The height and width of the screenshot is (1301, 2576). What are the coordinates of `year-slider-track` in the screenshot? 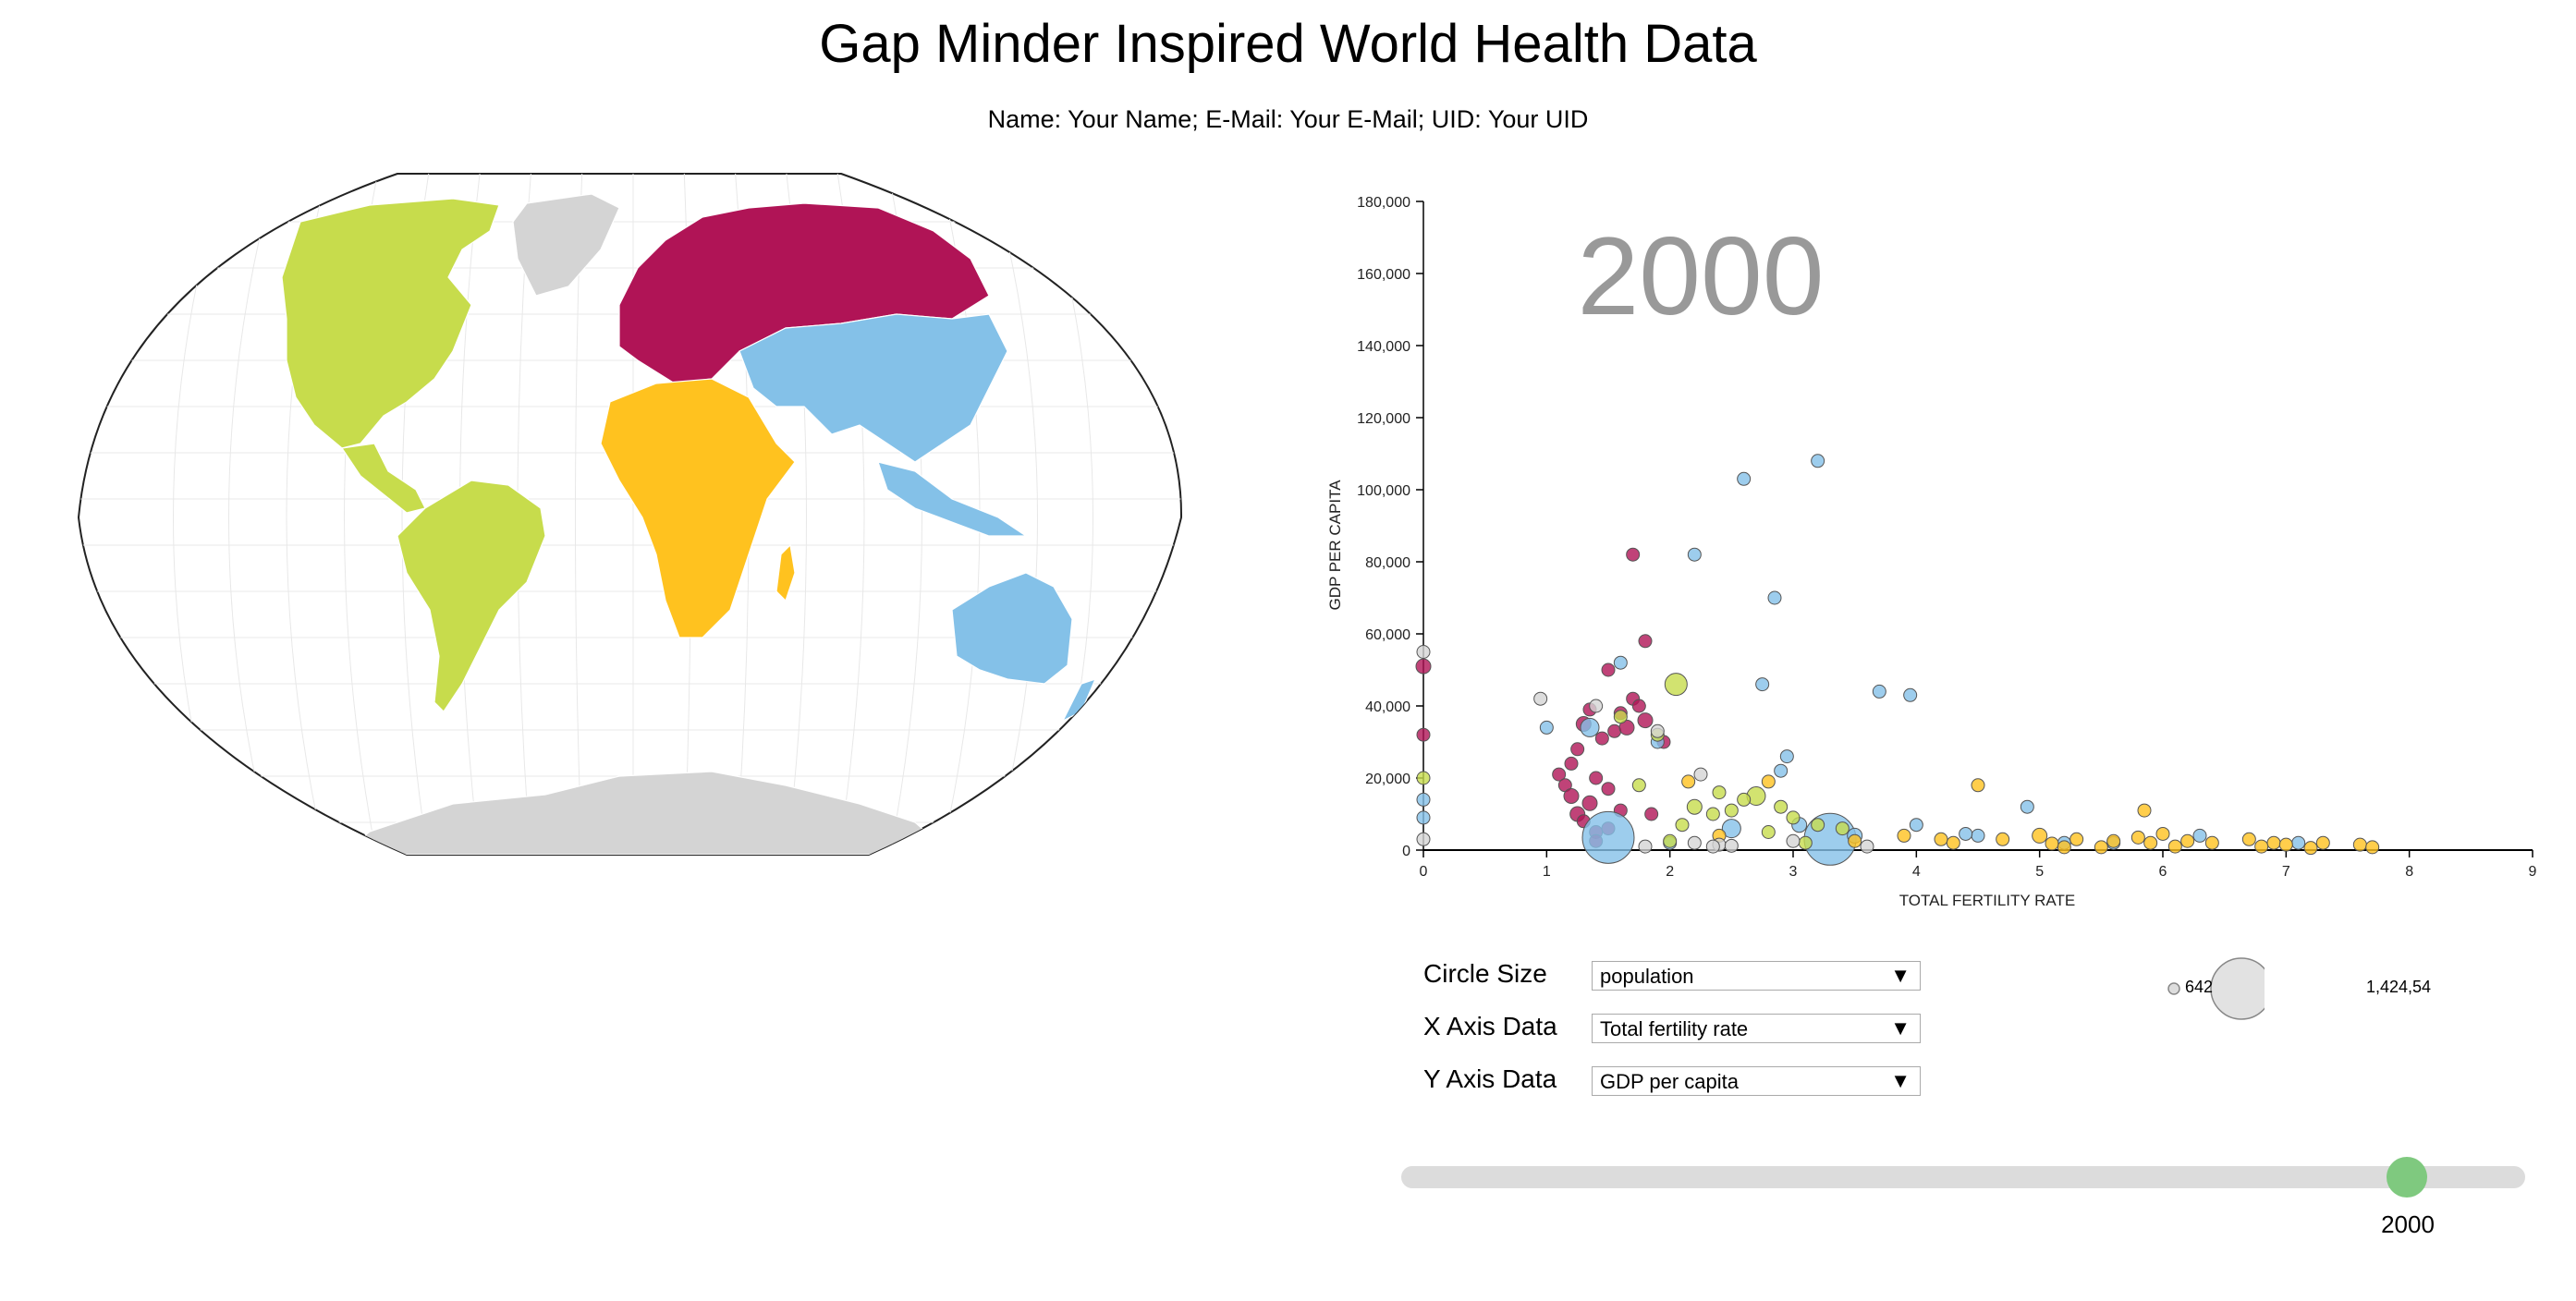 It's located at (1963, 1177).